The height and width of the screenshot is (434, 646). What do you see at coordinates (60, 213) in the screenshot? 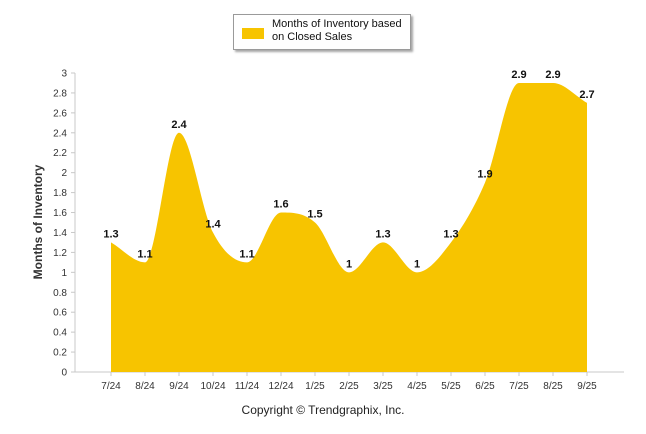
I see `y-tick-label: 1.6` at bounding box center [60, 213].